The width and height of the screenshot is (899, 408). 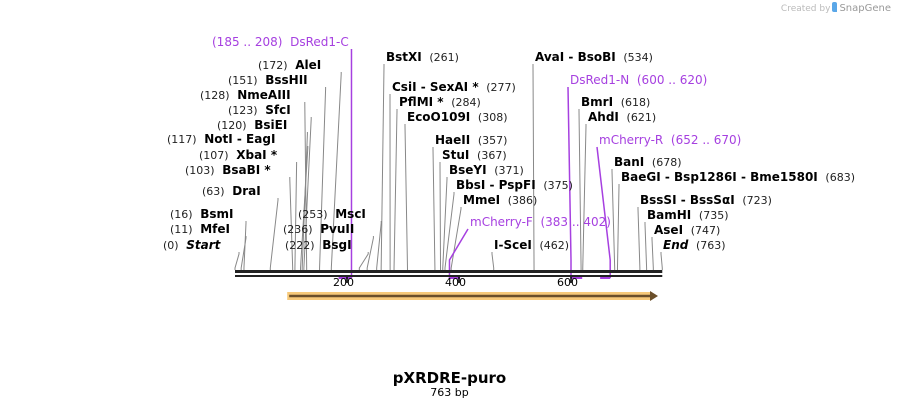 I want to click on site-label-start: (0) Start, so click(x=191, y=245).